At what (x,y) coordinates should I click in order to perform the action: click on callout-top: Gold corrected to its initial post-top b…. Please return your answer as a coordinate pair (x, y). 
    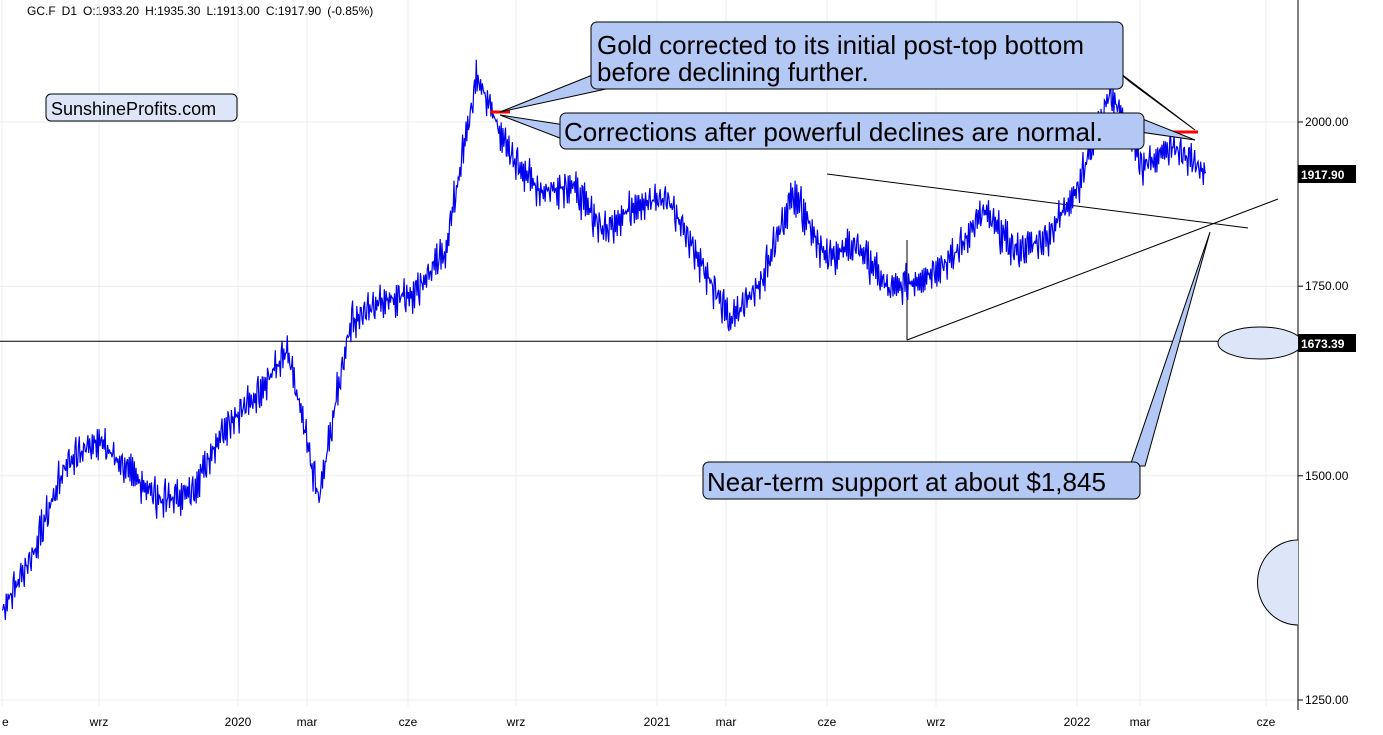
    Looking at the image, I should click on (857, 55).